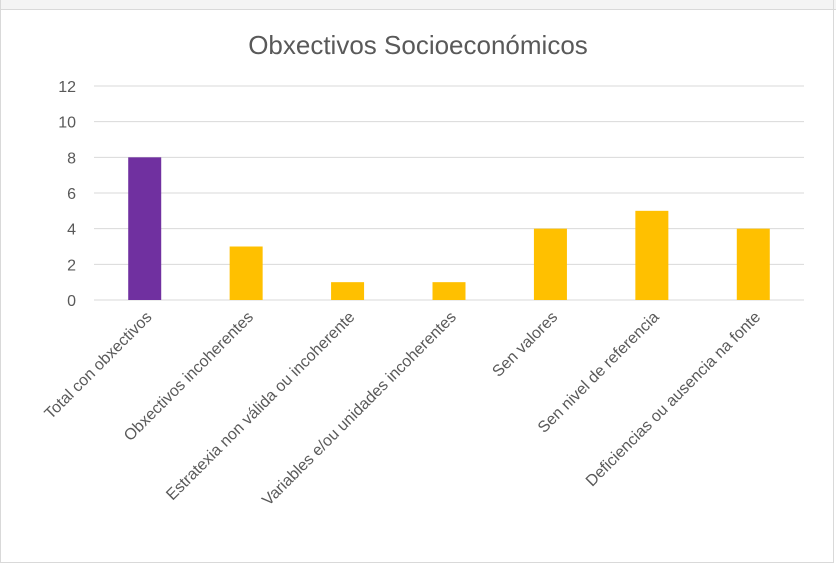  What do you see at coordinates (71, 194) in the screenshot?
I see `y-tick-label: 6` at bounding box center [71, 194].